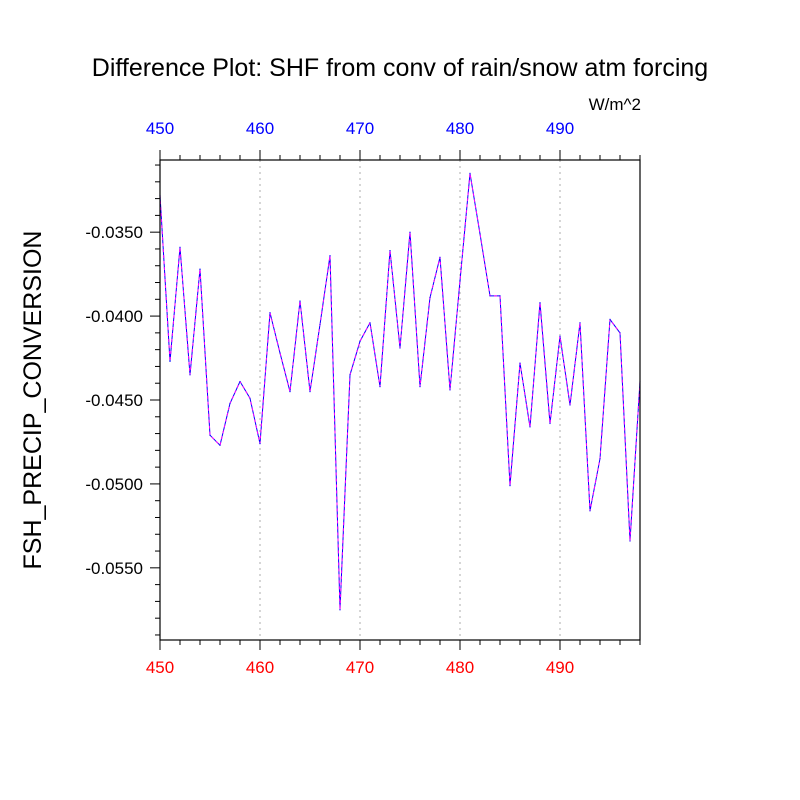 This screenshot has width=800, height=800. Describe the element at coordinates (360, 128) in the screenshot. I see `top-x-tick-label: 470` at that location.